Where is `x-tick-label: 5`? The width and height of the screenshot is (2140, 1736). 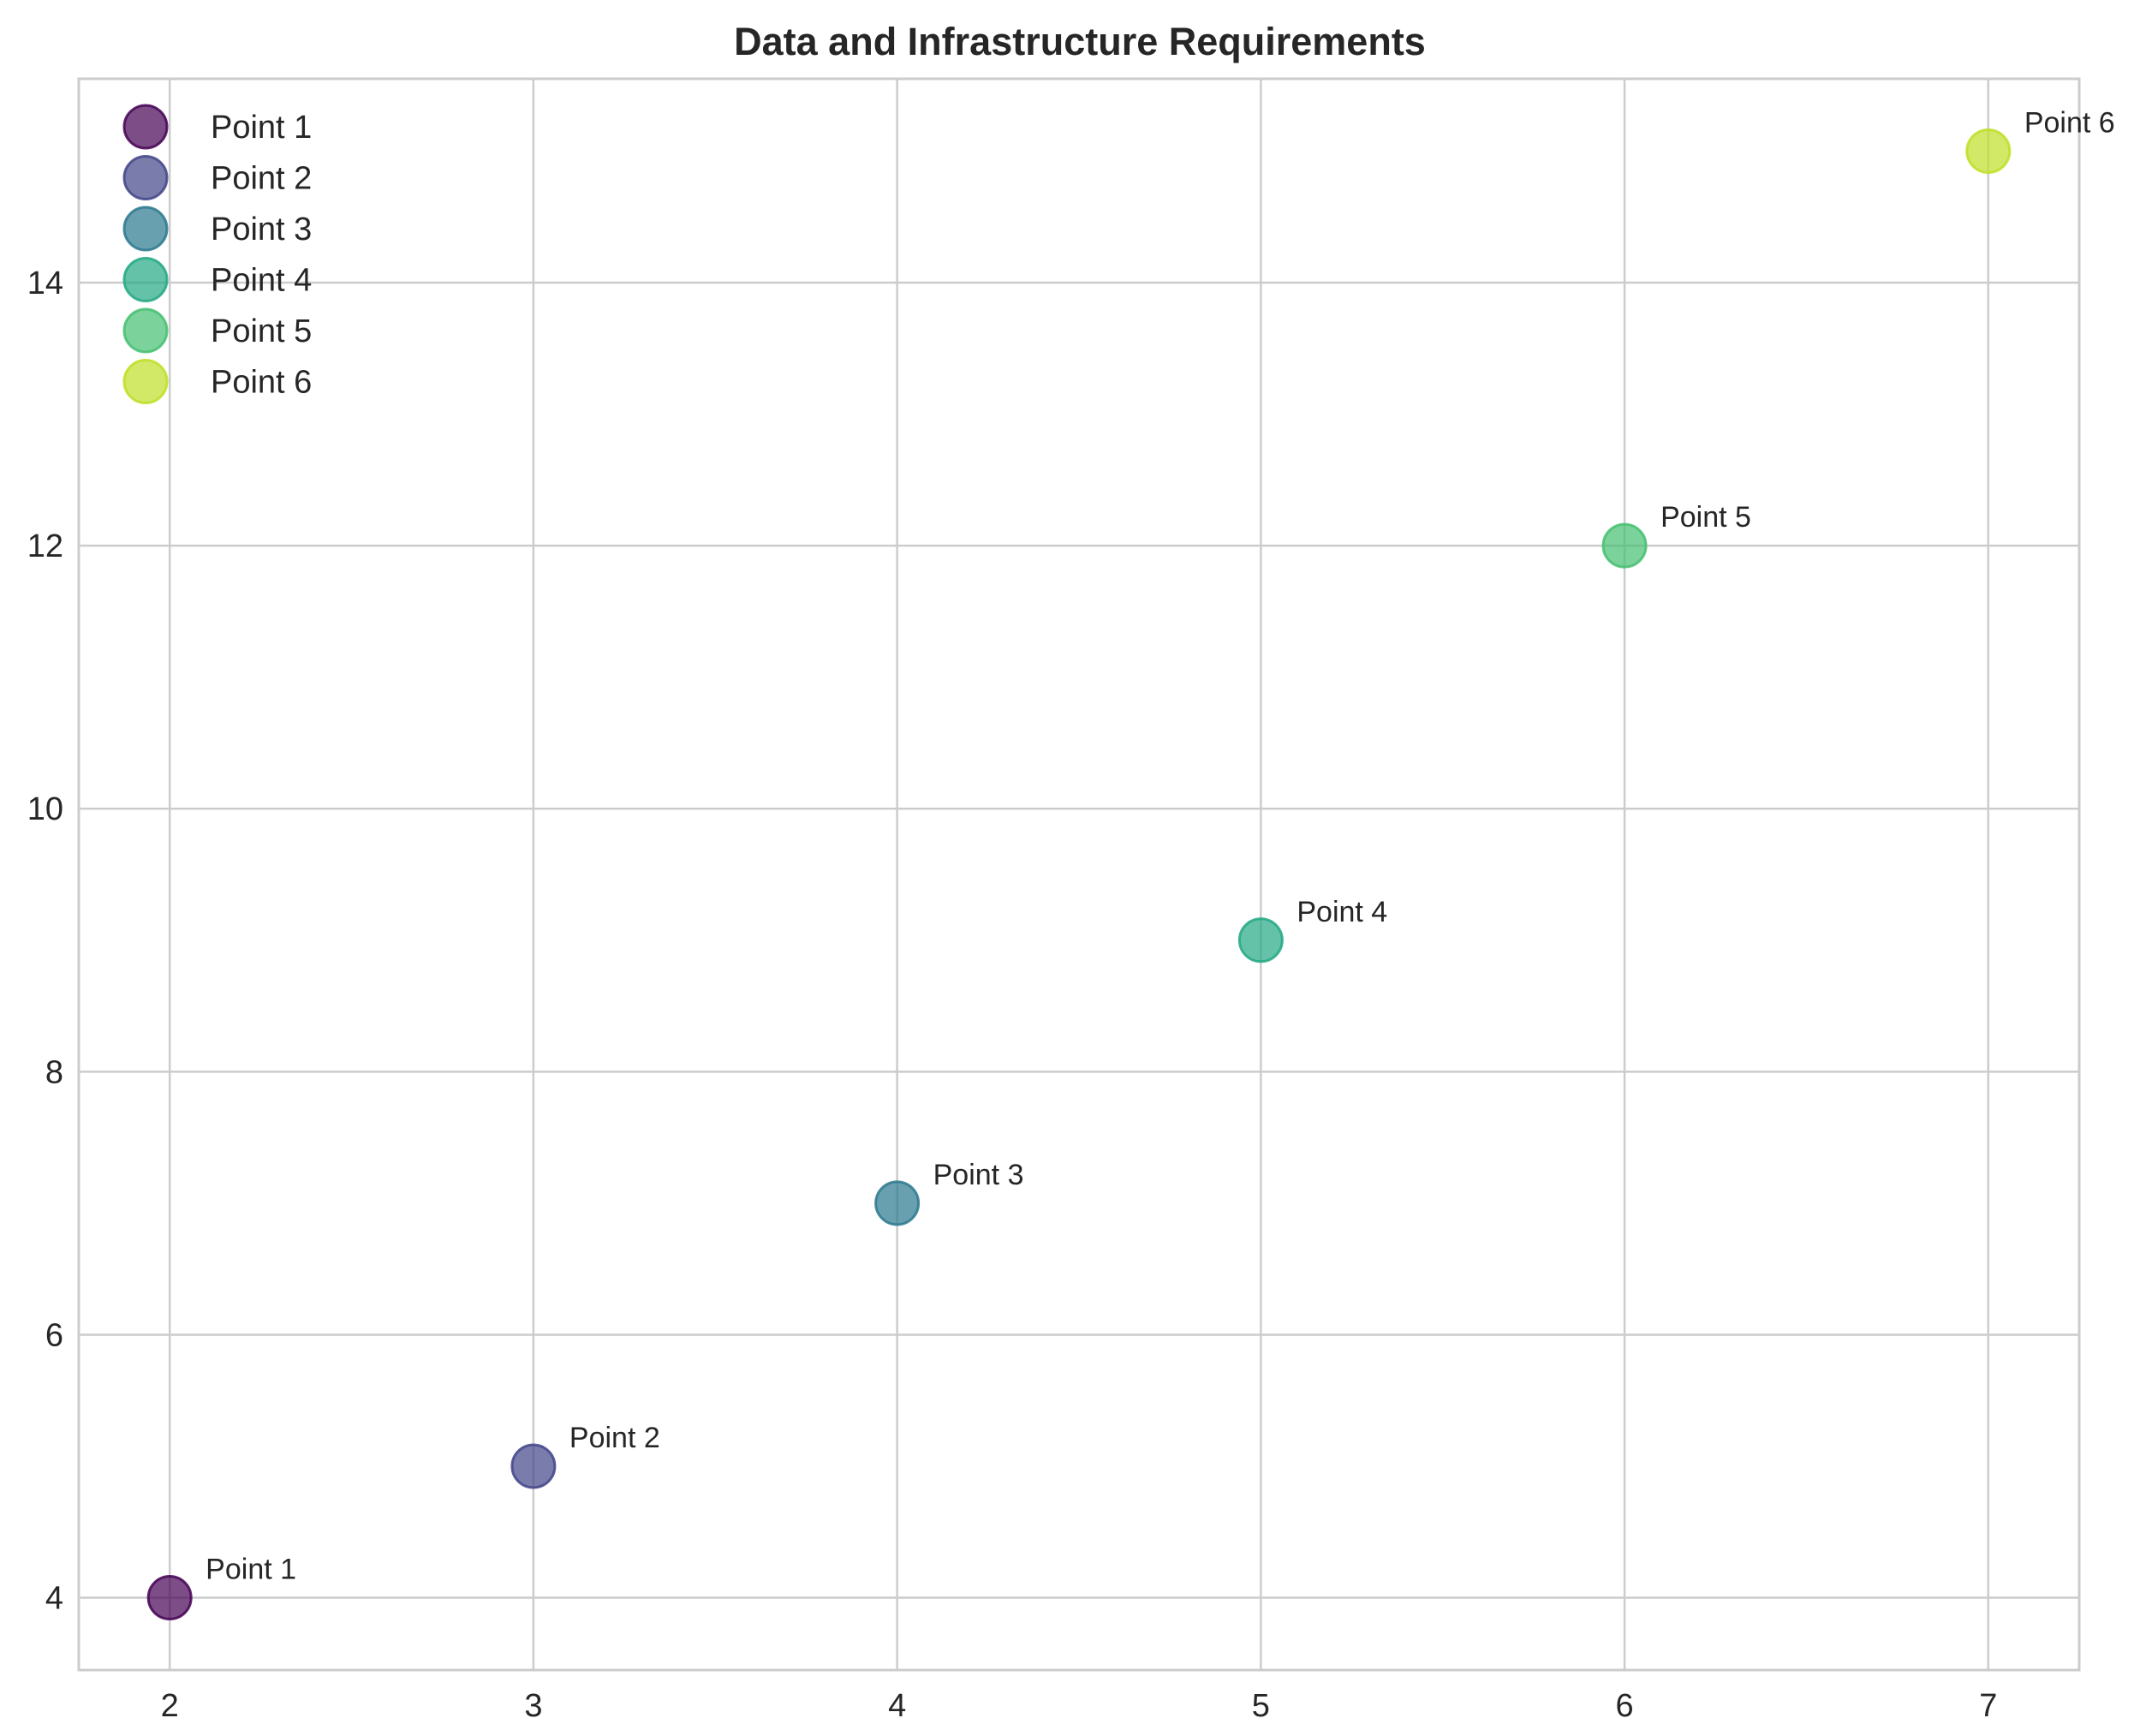
x-tick-label: 5 is located at coordinates (1261, 1706).